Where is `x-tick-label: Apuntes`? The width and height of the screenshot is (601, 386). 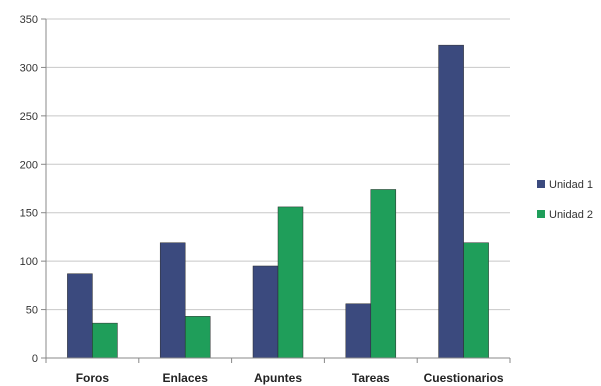 x-tick-label: Apuntes is located at coordinates (278, 378).